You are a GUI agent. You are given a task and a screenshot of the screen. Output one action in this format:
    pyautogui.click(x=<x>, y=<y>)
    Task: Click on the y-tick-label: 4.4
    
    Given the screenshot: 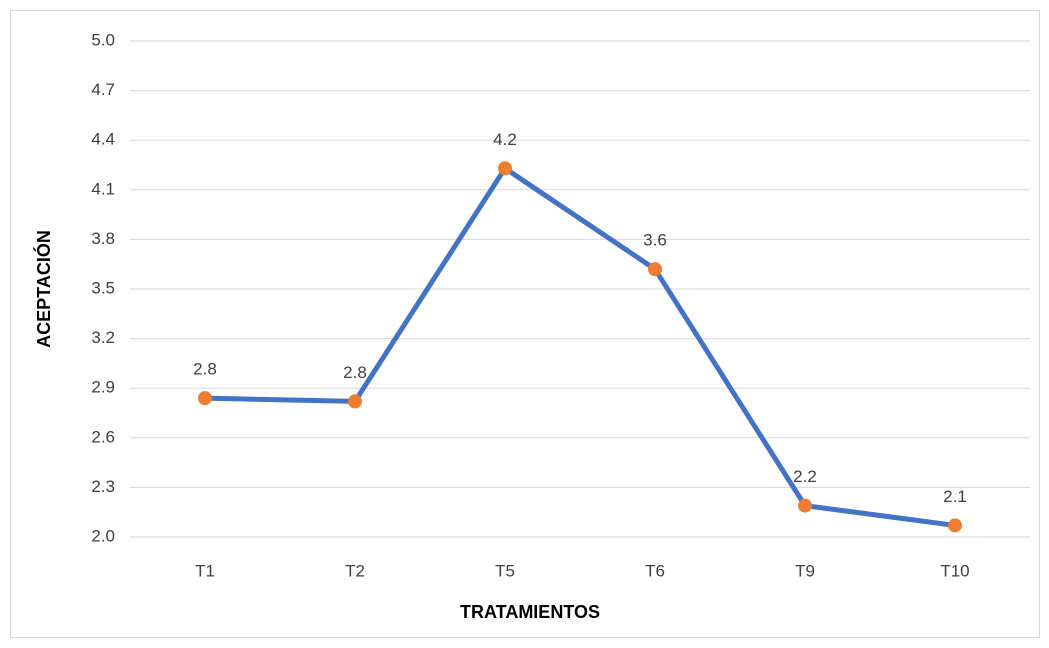 What is the action you would take?
    pyautogui.click(x=103, y=139)
    